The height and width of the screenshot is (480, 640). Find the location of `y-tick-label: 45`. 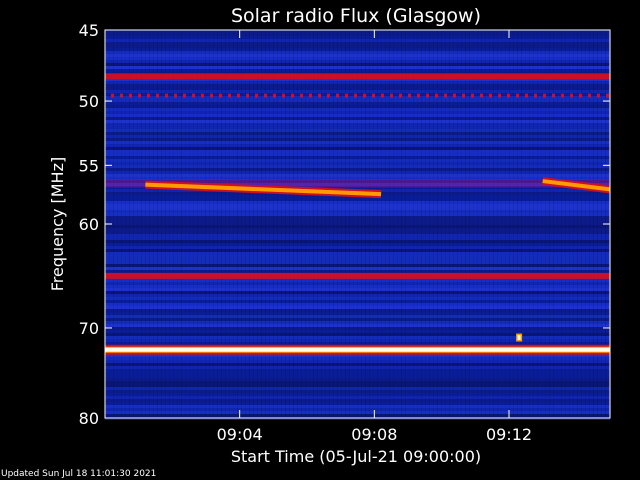

y-tick-label: 45 is located at coordinates (89, 30).